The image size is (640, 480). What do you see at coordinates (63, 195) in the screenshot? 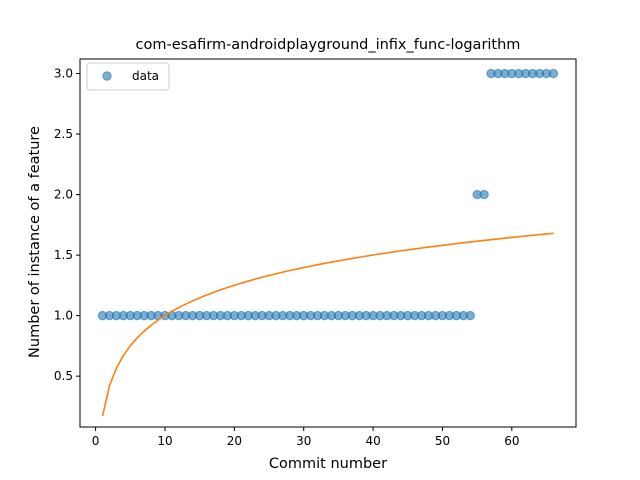
I see `y-tick-label: 2.0` at bounding box center [63, 195].